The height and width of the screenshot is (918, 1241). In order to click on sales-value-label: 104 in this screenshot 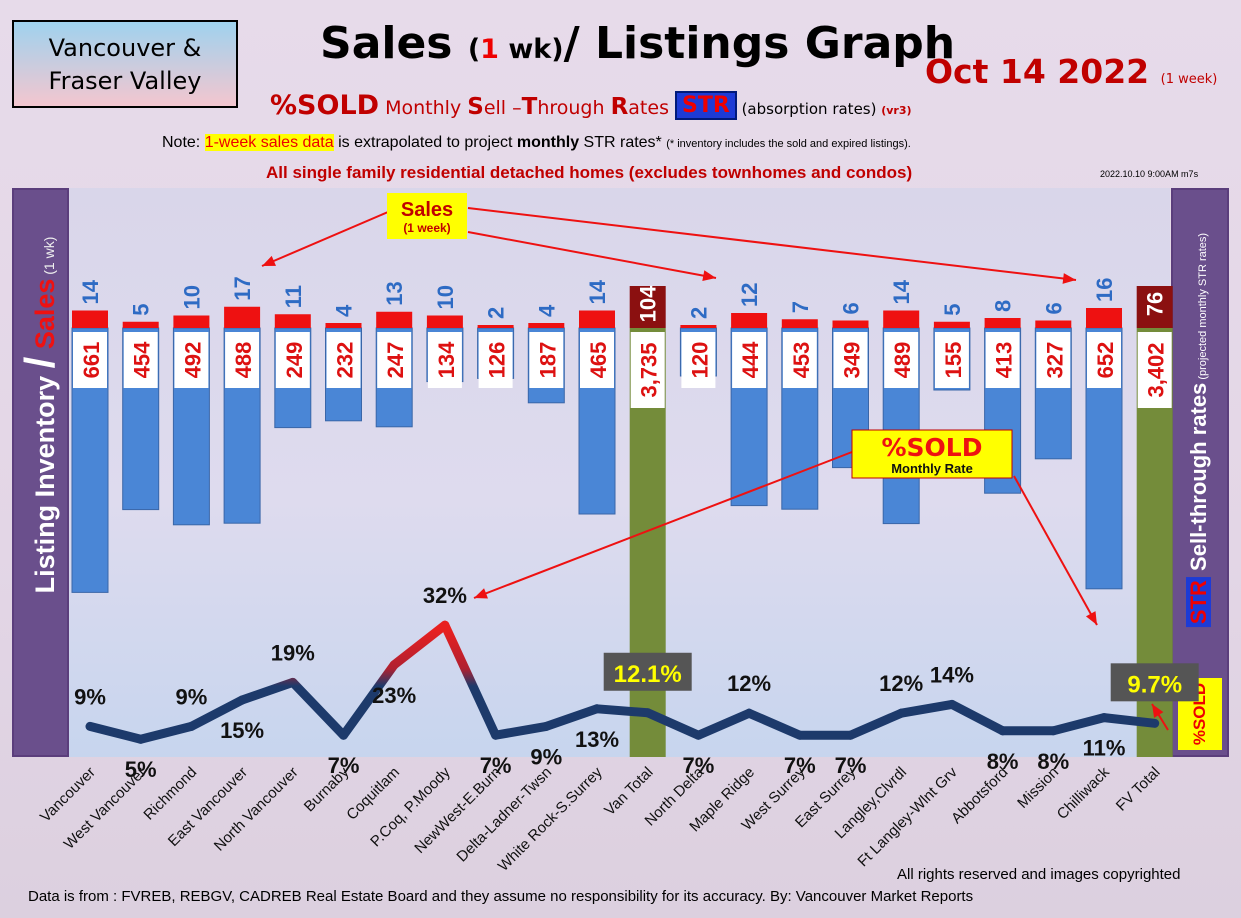, I will do `click(648, 303)`.